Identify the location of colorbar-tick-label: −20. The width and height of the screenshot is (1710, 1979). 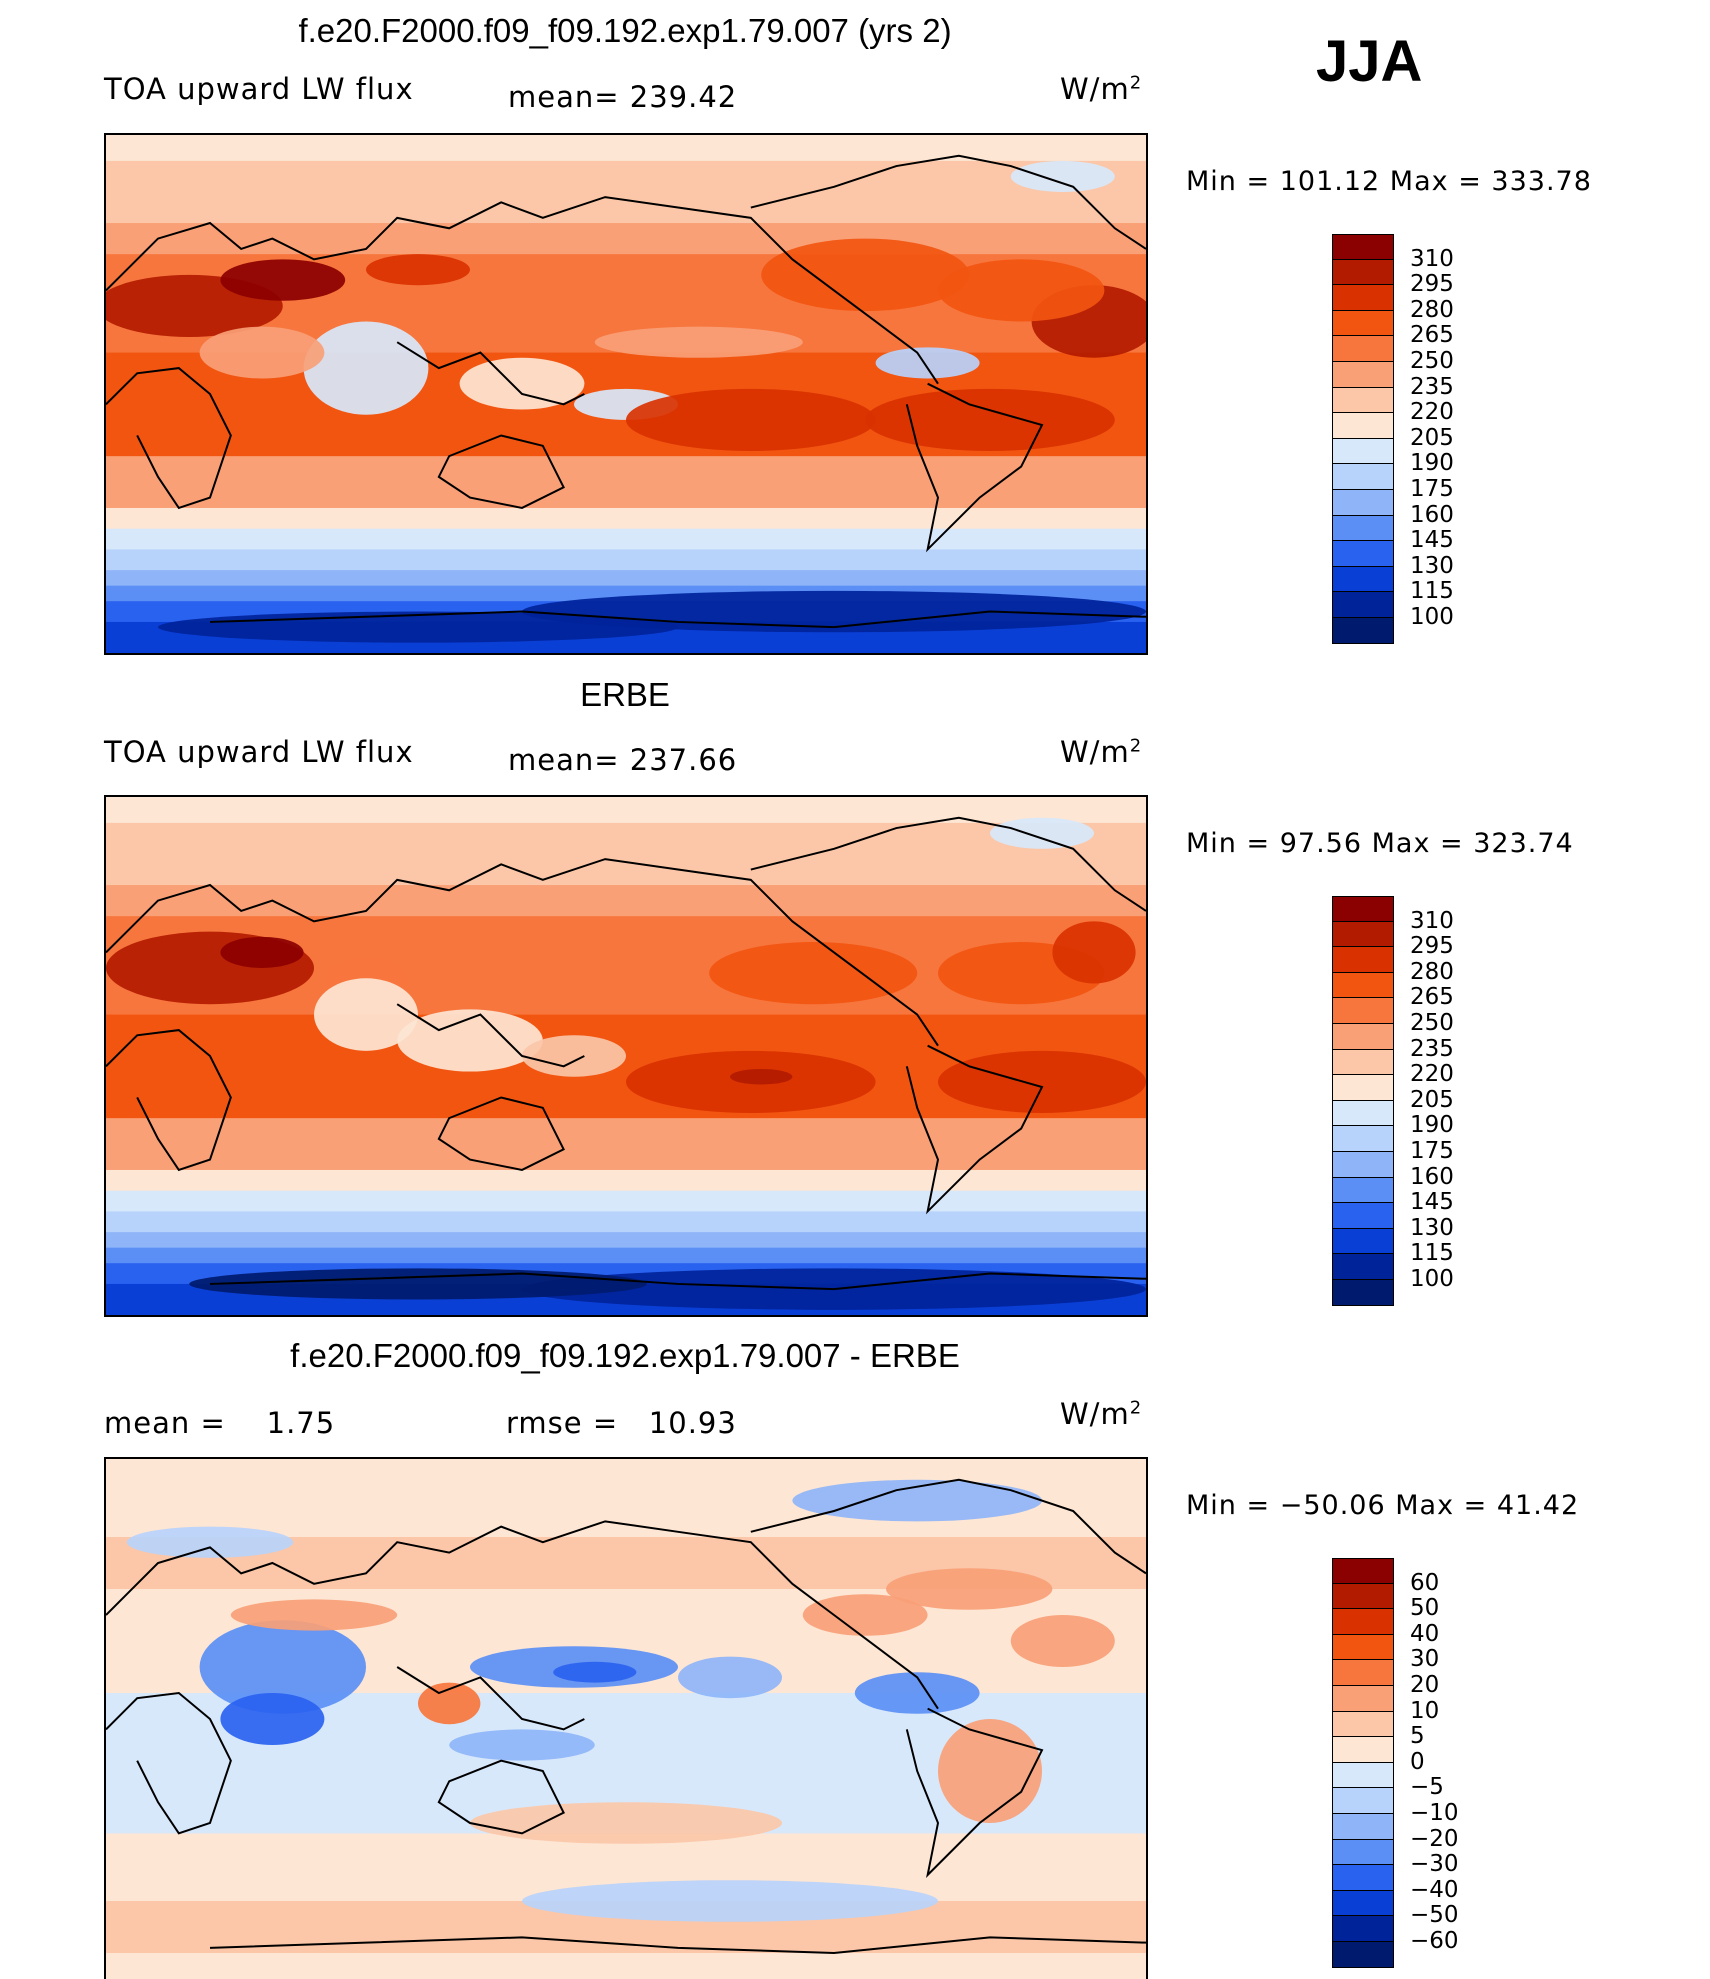
(1434, 1838).